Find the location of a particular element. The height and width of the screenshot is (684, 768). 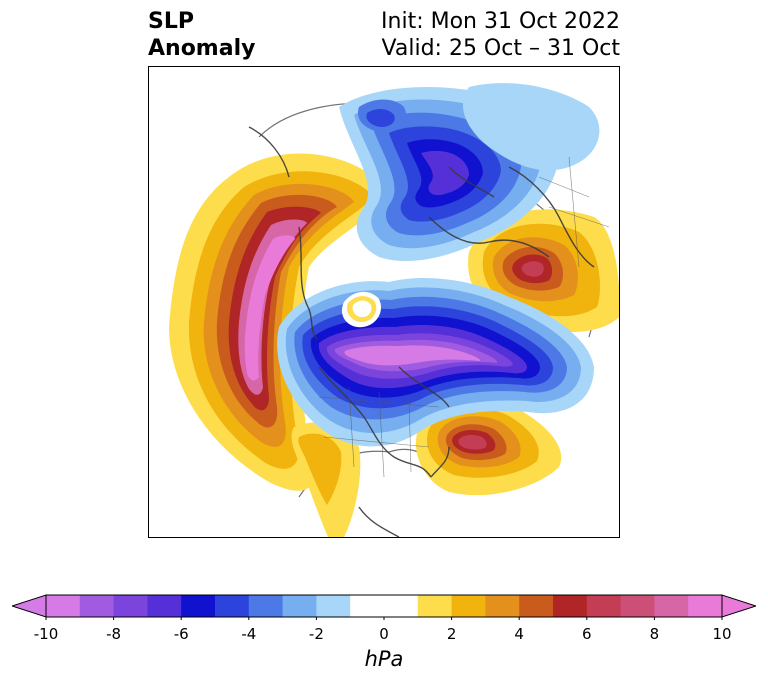

colorbar-tick-label: -10 is located at coordinates (46, 634).